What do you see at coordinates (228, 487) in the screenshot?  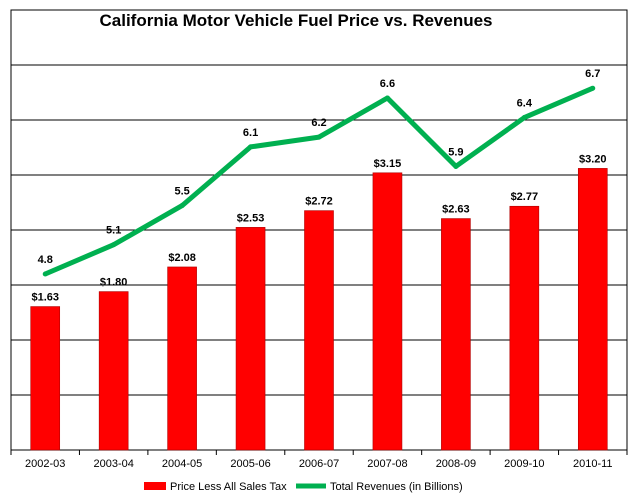 I see `legend-label-price: Price Less All Sales Tax` at bounding box center [228, 487].